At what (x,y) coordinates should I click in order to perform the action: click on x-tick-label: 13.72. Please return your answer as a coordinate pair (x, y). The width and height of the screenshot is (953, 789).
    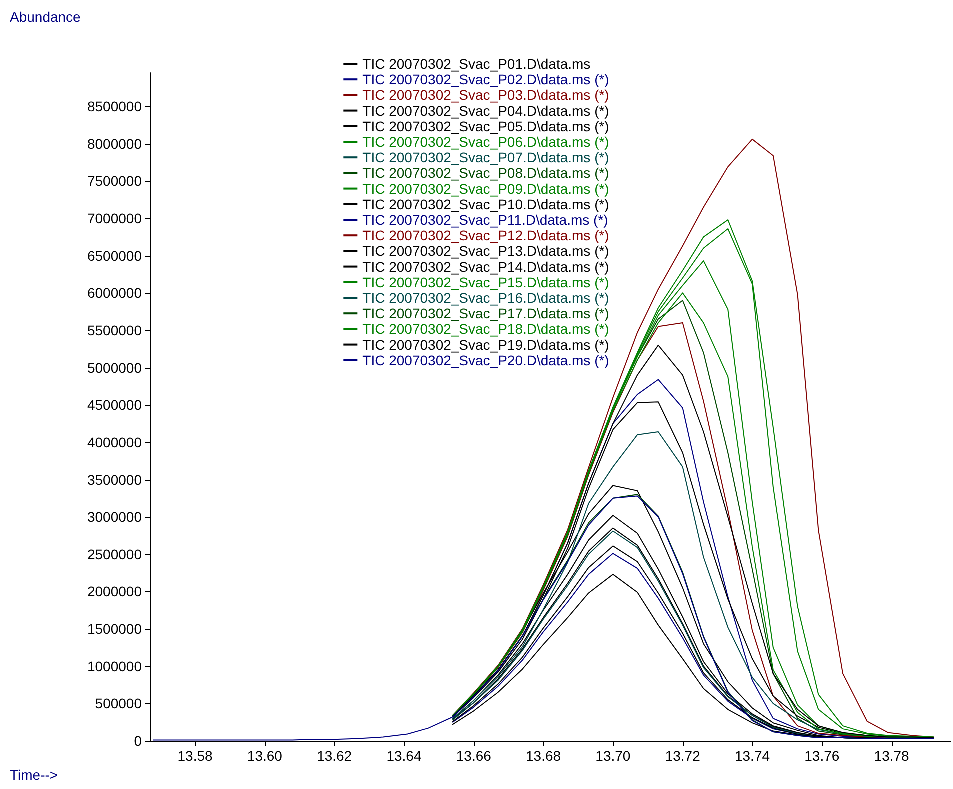
    Looking at the image, I should click on (683, 756).